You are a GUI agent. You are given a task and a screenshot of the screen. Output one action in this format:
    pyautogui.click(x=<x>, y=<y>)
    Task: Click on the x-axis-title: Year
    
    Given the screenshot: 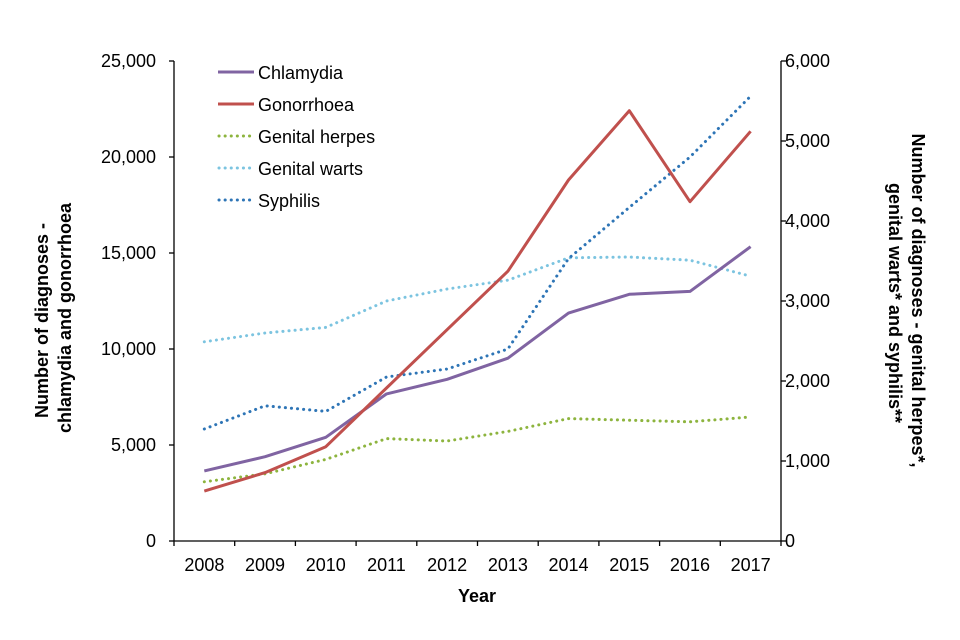 What is the action you would take?
    pyautogui.click(x=477, y=596)
    